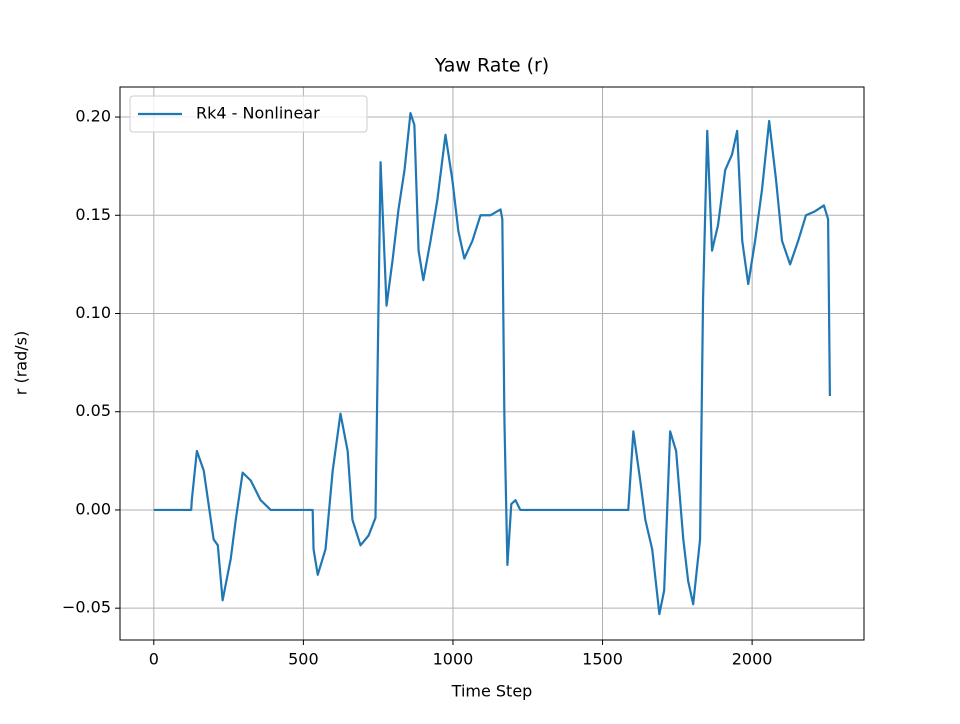 The height and width of the screenshot is (724, 960). What do you see at coordinates (86, 607) in the screenshot?
I see `y-tick-label: −0.05` at bounding box center [86, 607].